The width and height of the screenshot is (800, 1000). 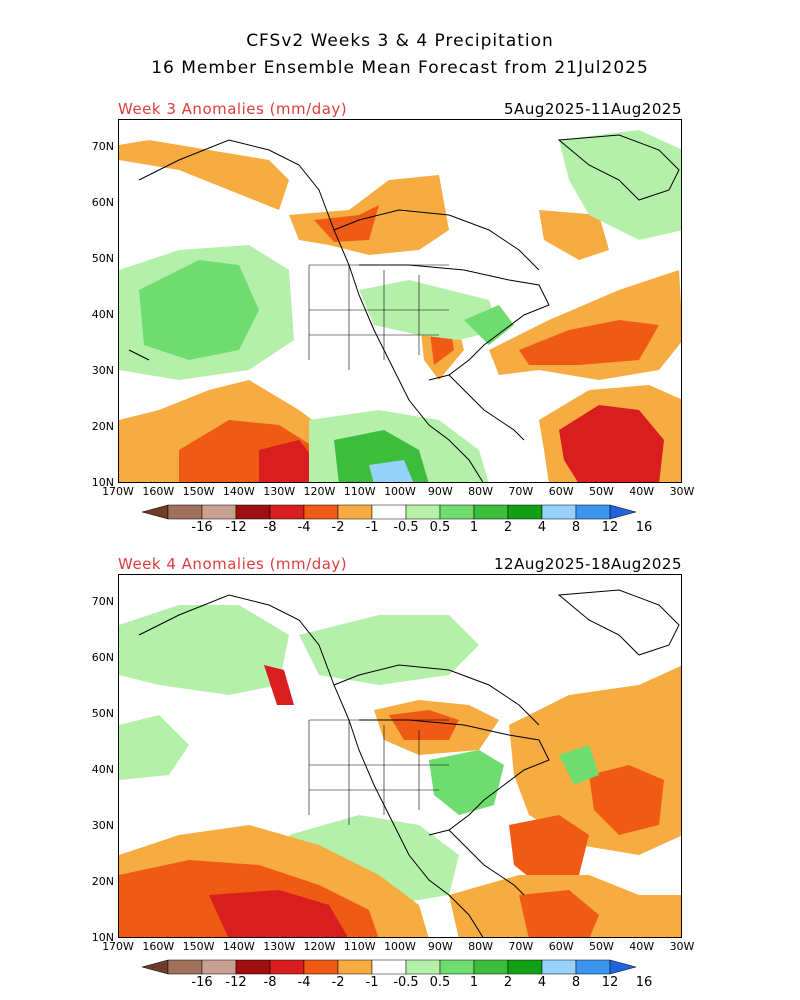 What do you see at coordinates (102, 146) in the screenshot?
I see `week3-lat-label: 70N` at bounding box center [102, 146].